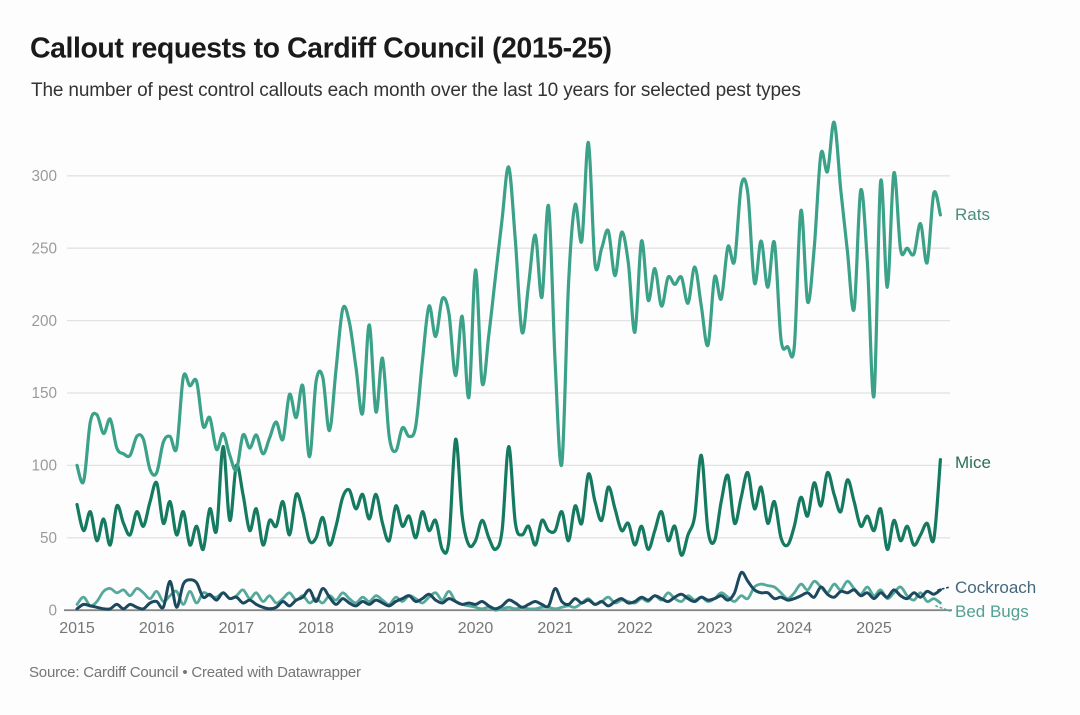  I want to click on svg-text: 2022, so click(635, 628).